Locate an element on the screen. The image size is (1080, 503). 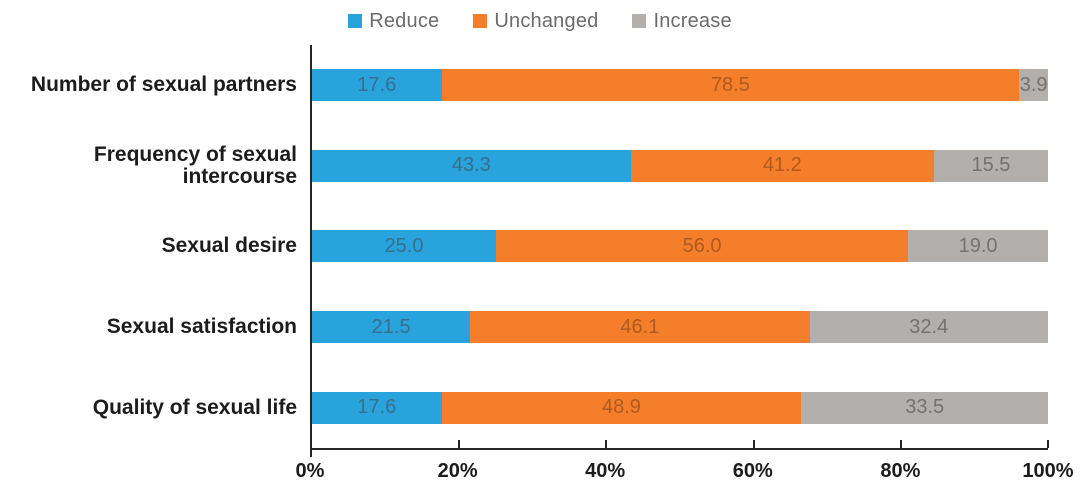
category-label: Sexual desire is located at coordinates (229, 246).